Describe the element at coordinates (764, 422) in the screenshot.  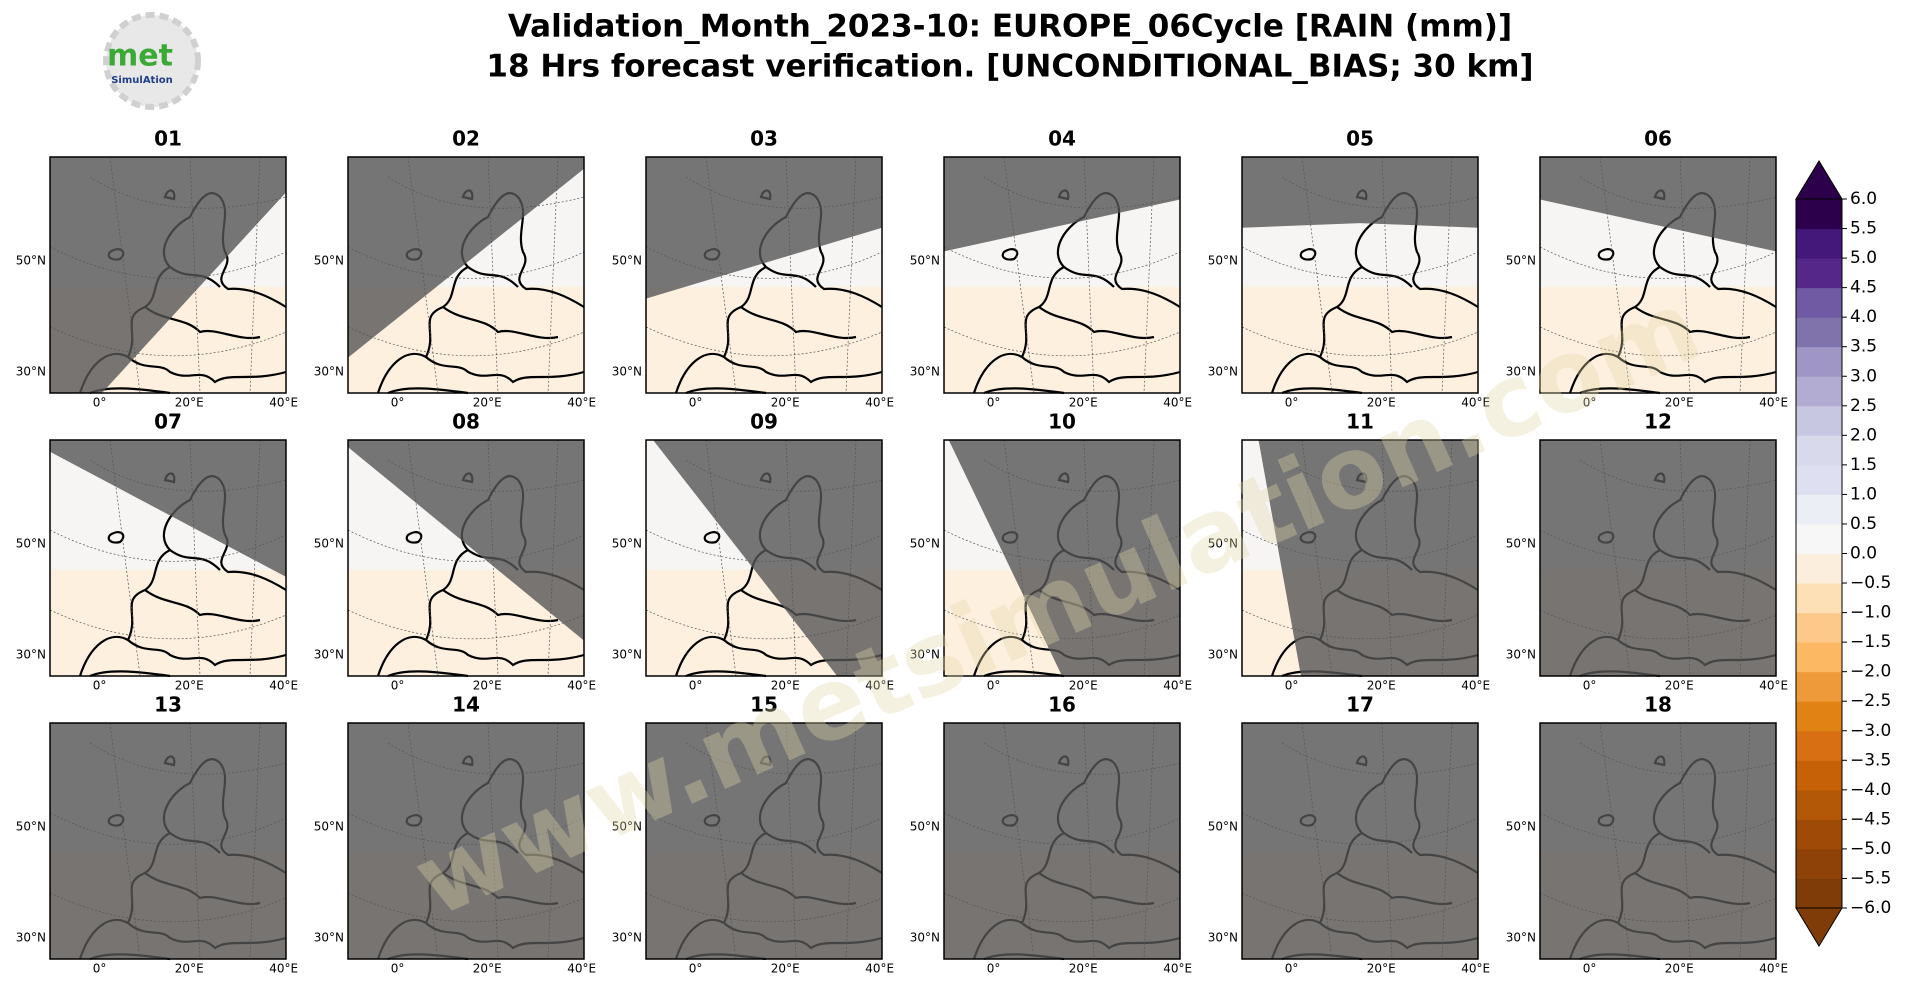
I see `panel-title: 09` at that location.